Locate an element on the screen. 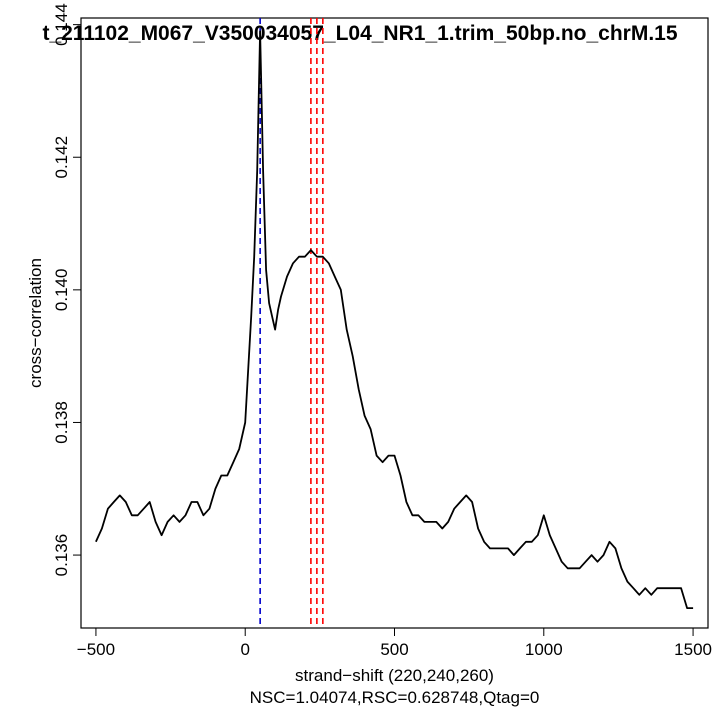 The height and width of the screenshot is (720, 720). x-tick-label: 500 is located at coordinates (394, 649).